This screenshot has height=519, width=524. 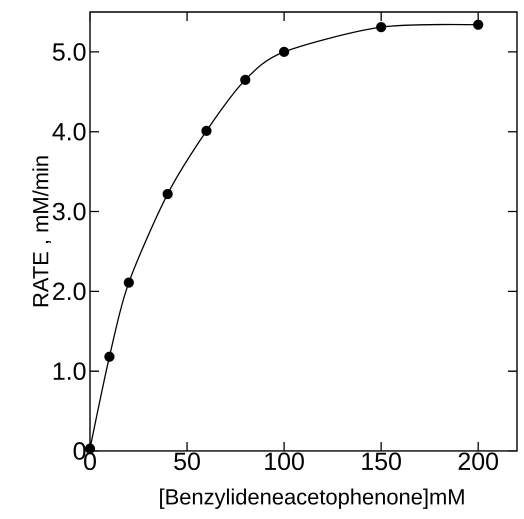 I want to click on y-tick-label: 2.0, so click(x=69, y=291).